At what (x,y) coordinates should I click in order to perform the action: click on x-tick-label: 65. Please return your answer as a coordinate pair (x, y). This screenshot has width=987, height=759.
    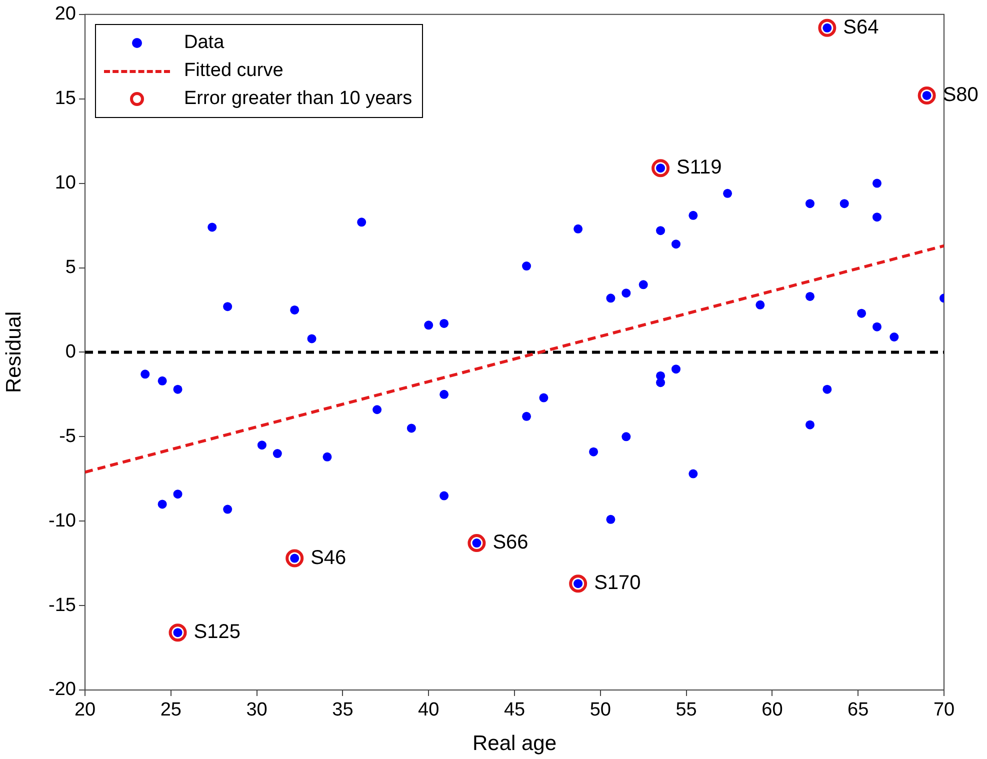
    Looking at the image, I should click on (858, 710).